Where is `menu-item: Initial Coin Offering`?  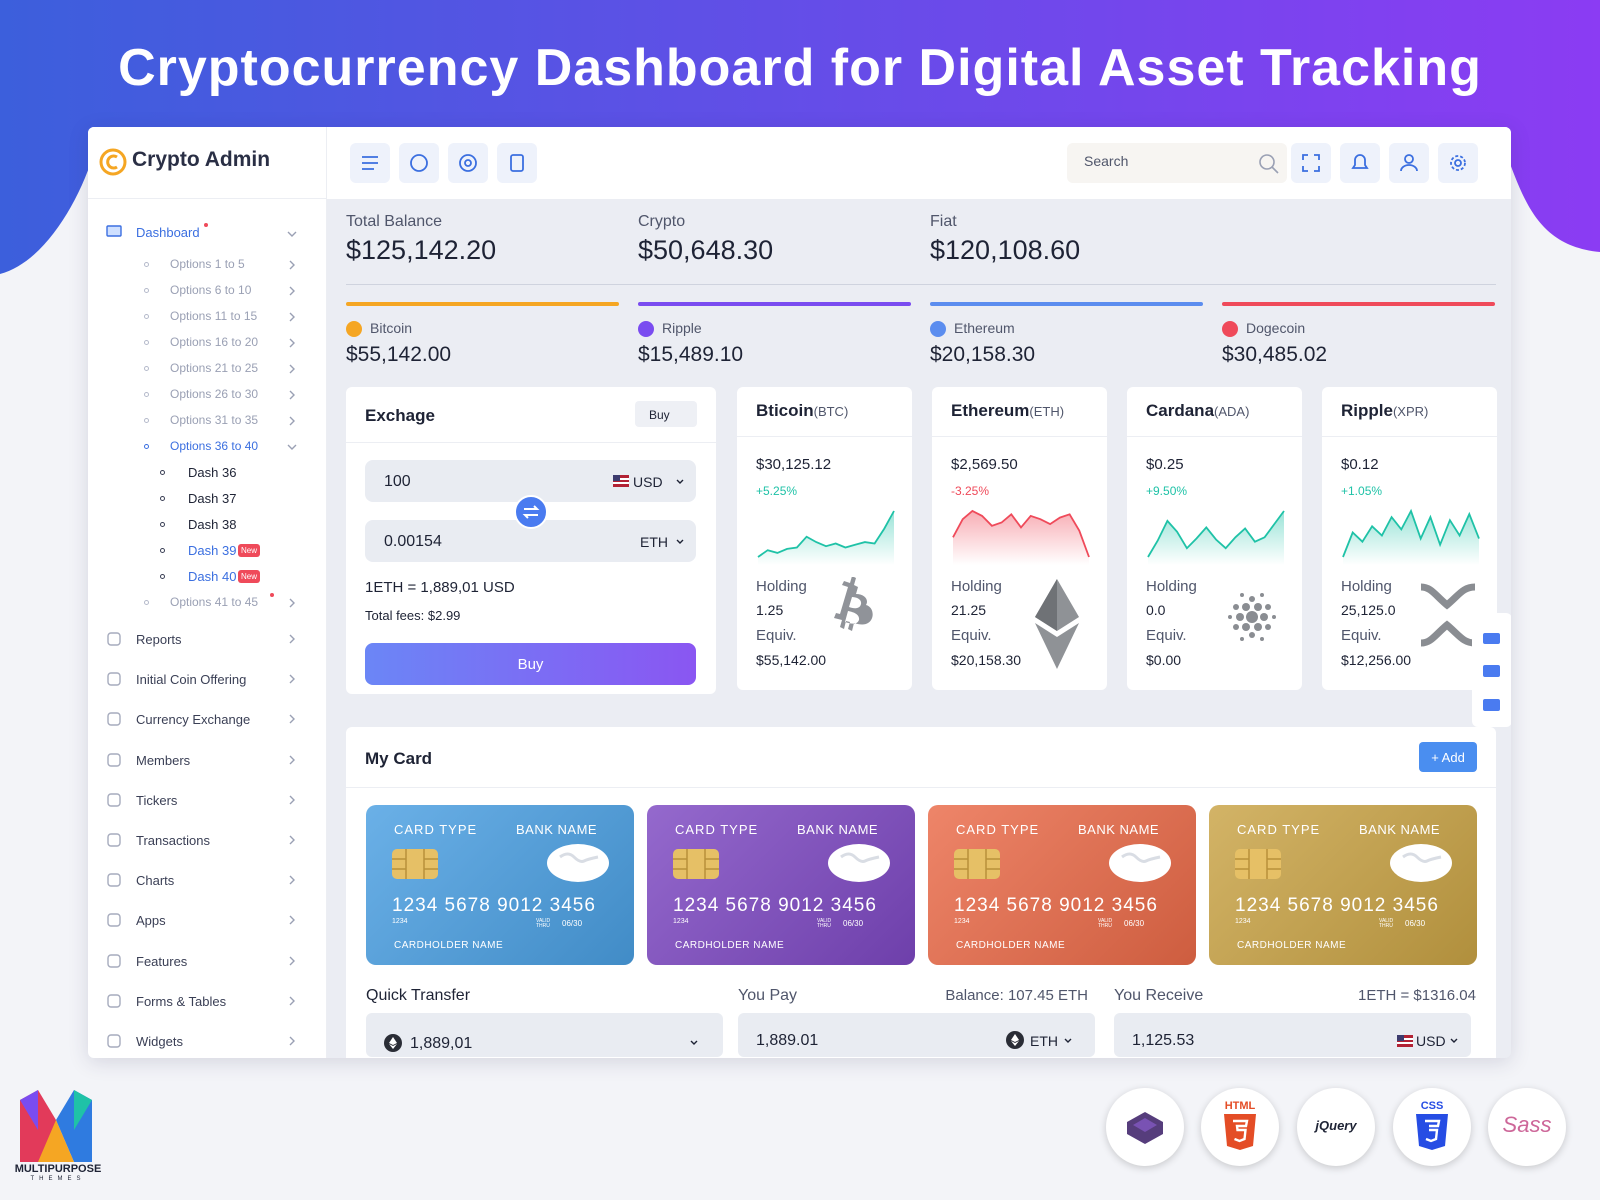
menu-item: Initial Coin Offering is located at coordinates (191, 680).